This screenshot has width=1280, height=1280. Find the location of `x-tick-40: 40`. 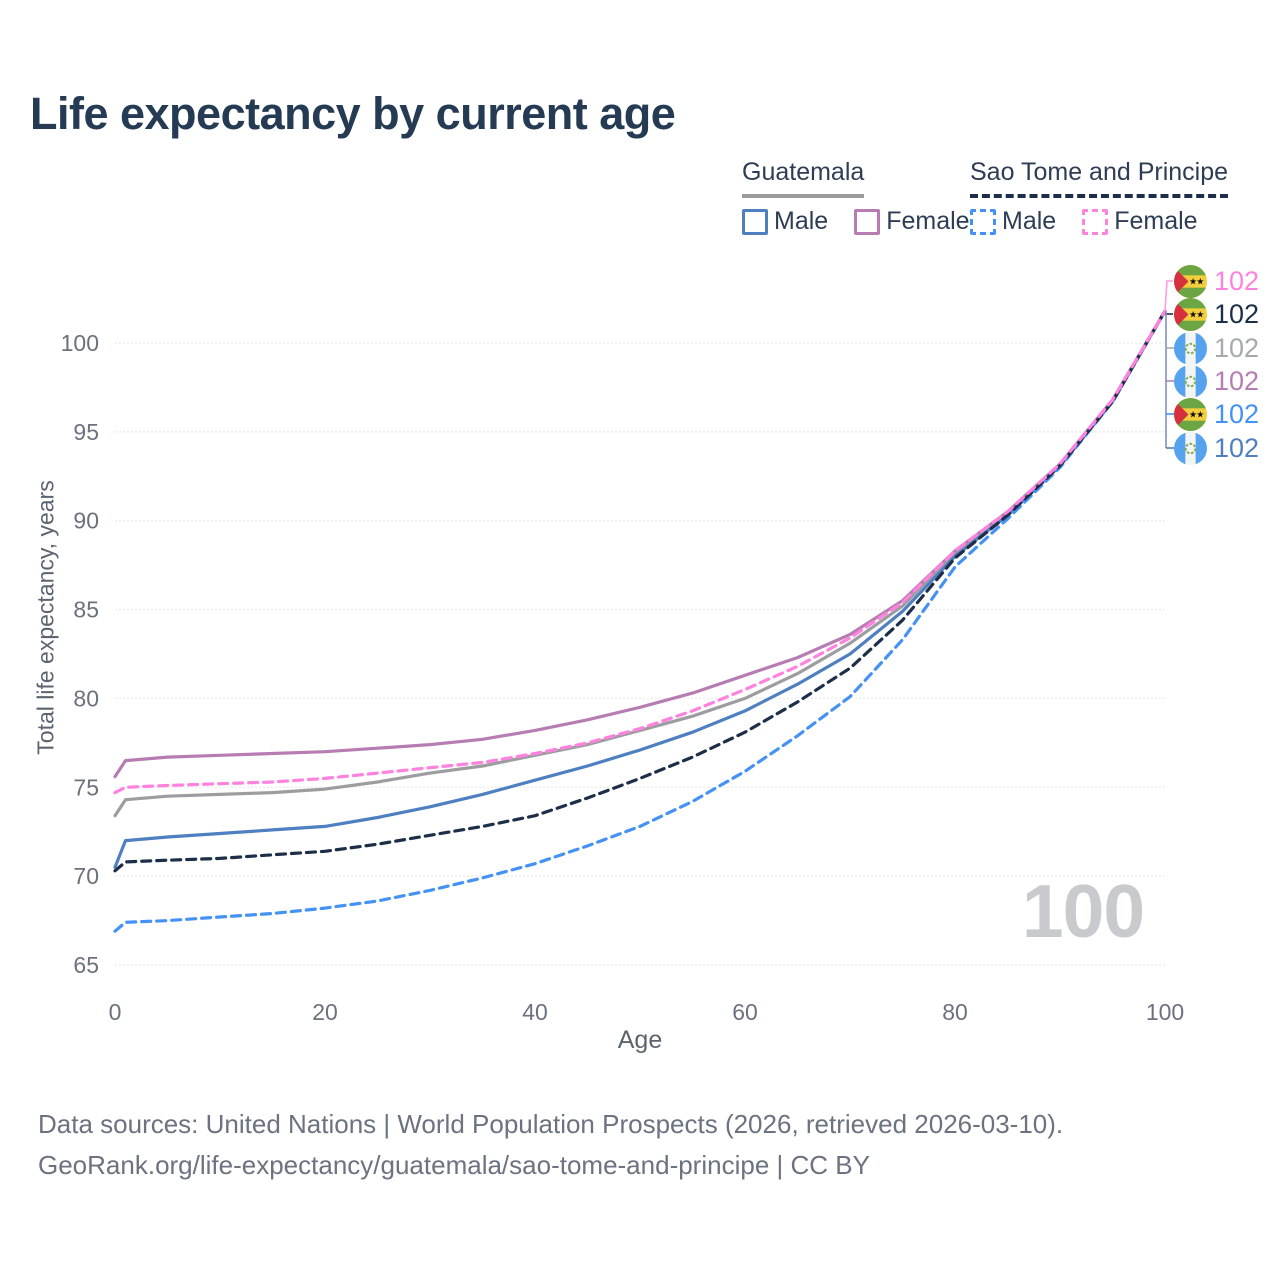

x-tick-40: 40 is located at coordinates (535, 1012).